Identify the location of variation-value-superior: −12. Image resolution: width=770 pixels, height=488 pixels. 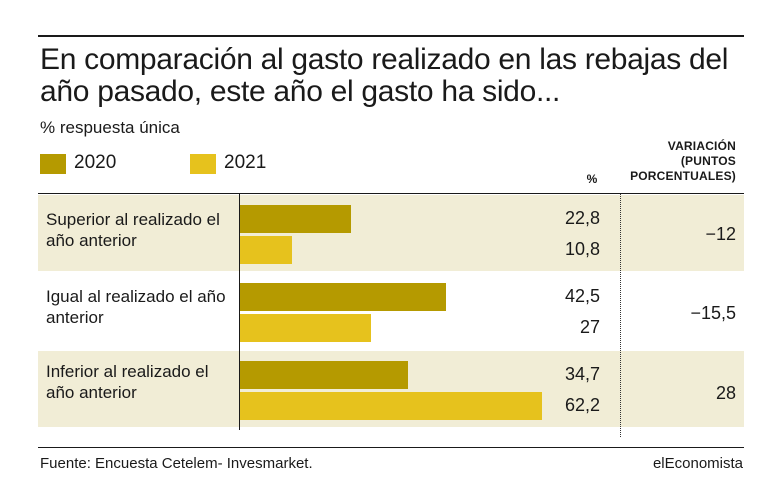
(720, 234).